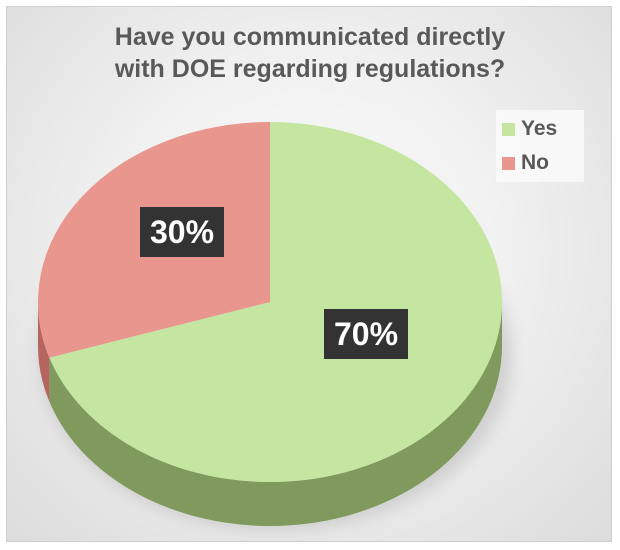 The width and height of the screenshot is (620, 550). Describe the element at coordinates (539, 128) in the screenshot. I see `legend-label-yes: Yes` at that location.